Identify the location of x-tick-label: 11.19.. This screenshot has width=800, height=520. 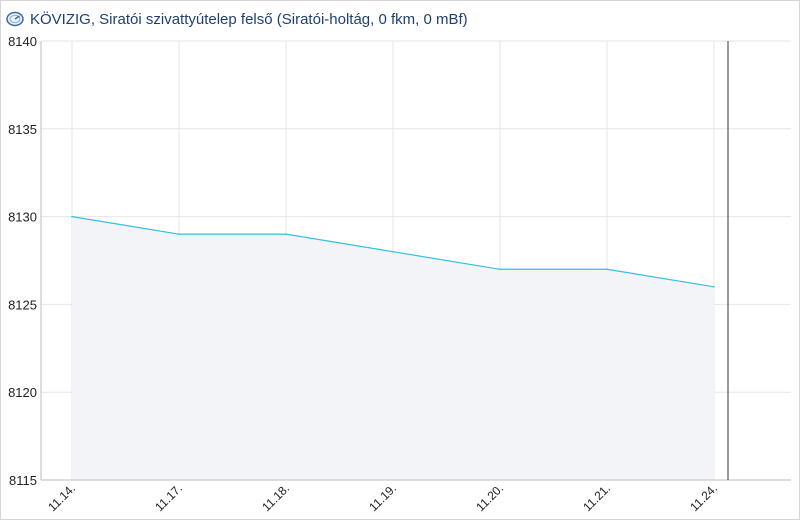
(382, 497).